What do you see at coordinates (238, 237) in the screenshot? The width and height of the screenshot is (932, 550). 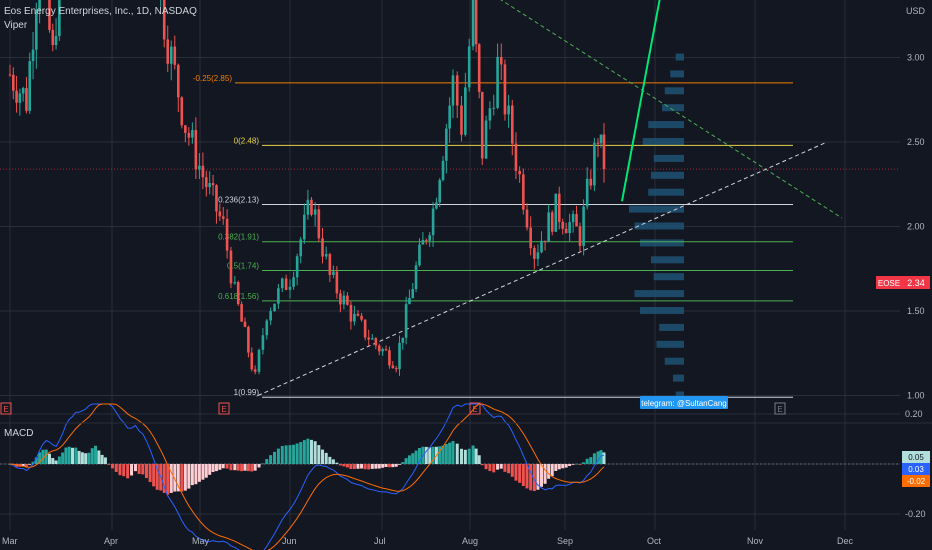 I see `fib-label: 0.382(1.91)` at bounding box center [238, 237].